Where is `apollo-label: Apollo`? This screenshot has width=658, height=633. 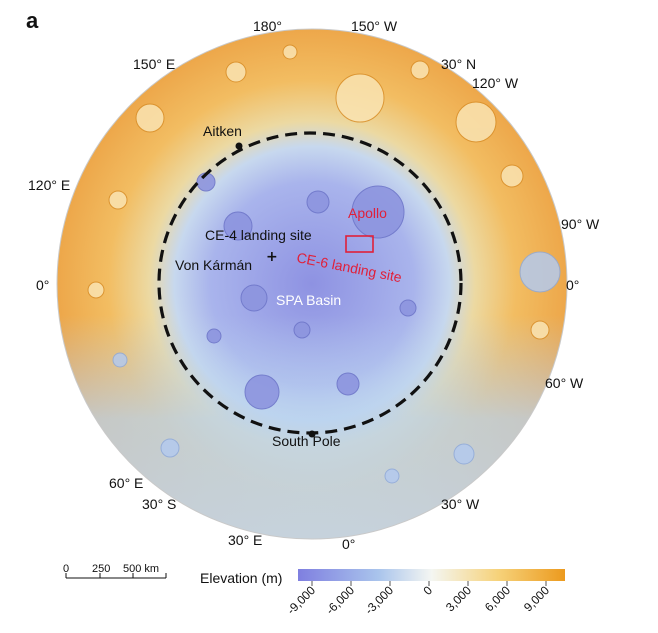
apollo-label: Apollo is located at coordinates (367, 213).